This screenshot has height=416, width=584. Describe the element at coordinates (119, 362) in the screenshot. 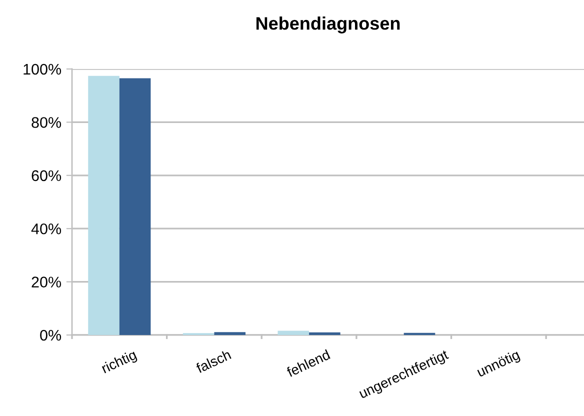

I see `x-tick-label: richtig` at that location.